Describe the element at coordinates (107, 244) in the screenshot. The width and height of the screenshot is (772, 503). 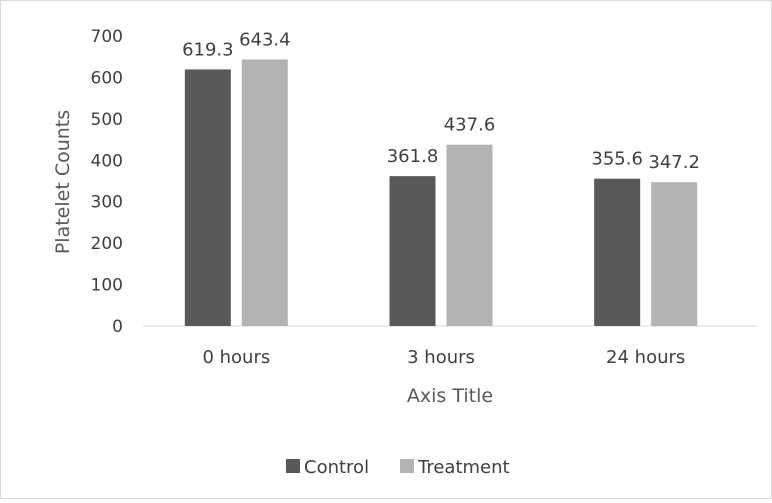
I see `y-tick-label: 200` at that location.